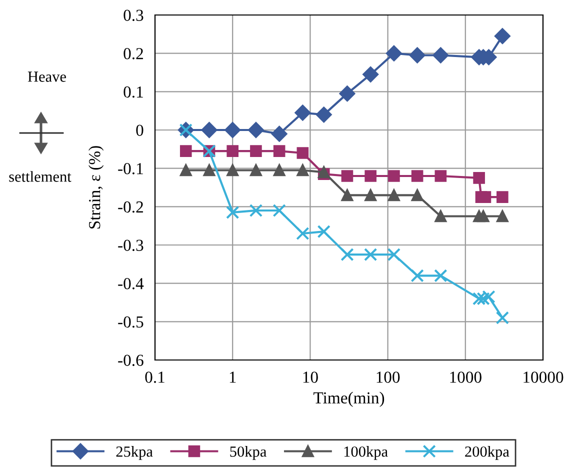 The width and height of the screenshot is (567, 476). Describe the element at coordinates (131, 246) in the screenshot. I see `y-tick-label: -0.3` at that location.